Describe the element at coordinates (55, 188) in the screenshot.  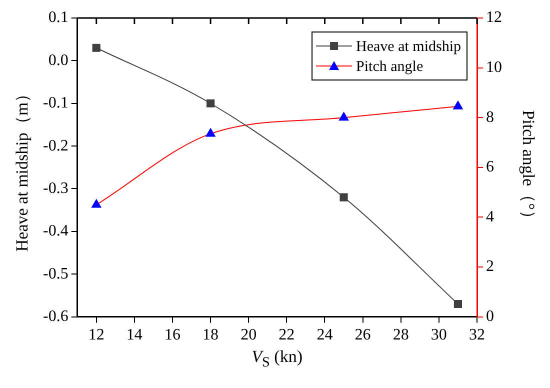
I see `y-tick-label: -0.3` at that location.